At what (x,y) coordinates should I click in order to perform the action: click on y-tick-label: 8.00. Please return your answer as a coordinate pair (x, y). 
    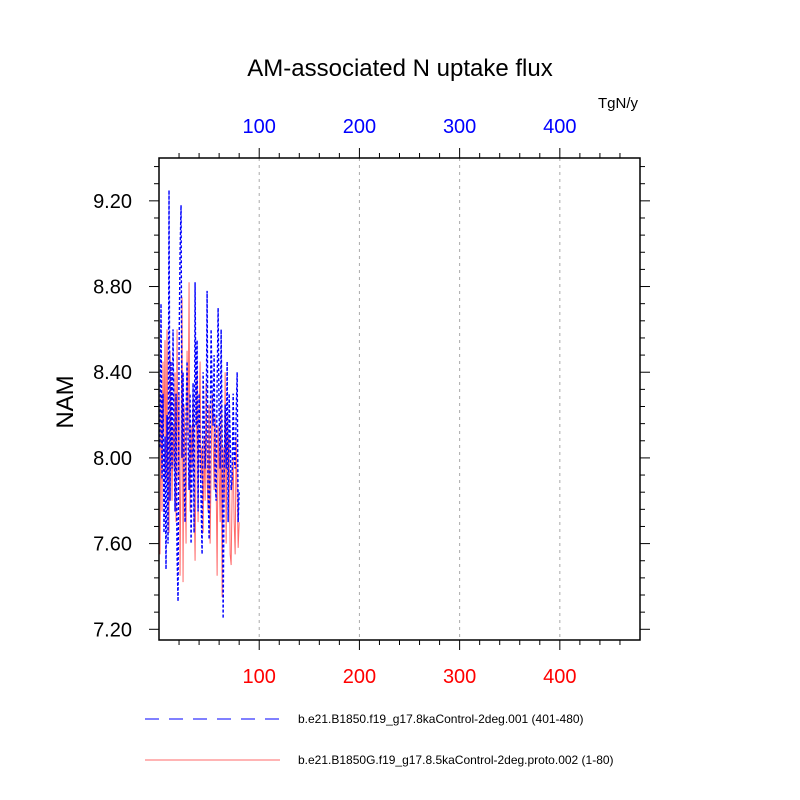
    Looking at the image, I should click on (112, 459).